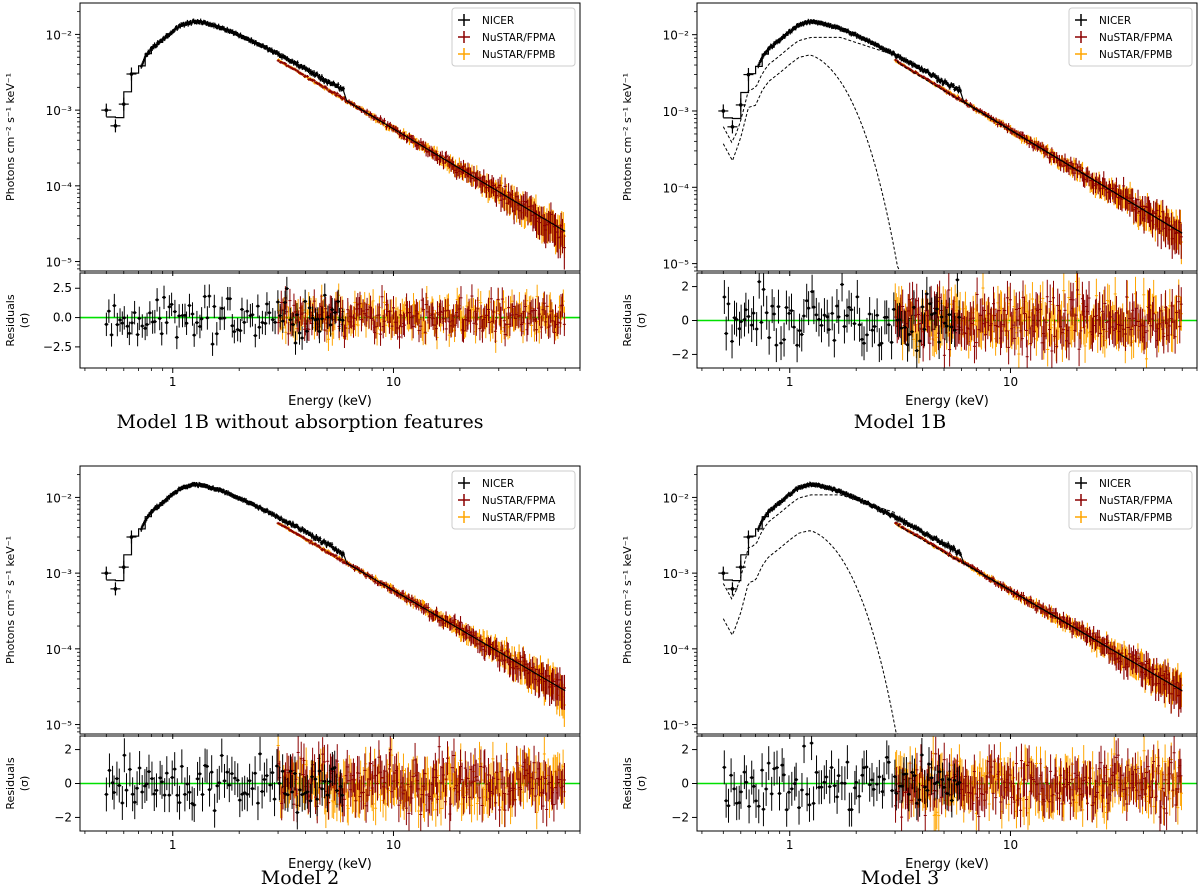 This screenshot has width=1200, height=893. Describe the element at coordinates (62, 288) in the screenshot. I see `residual-y-tick-label: 2.5` at that location.